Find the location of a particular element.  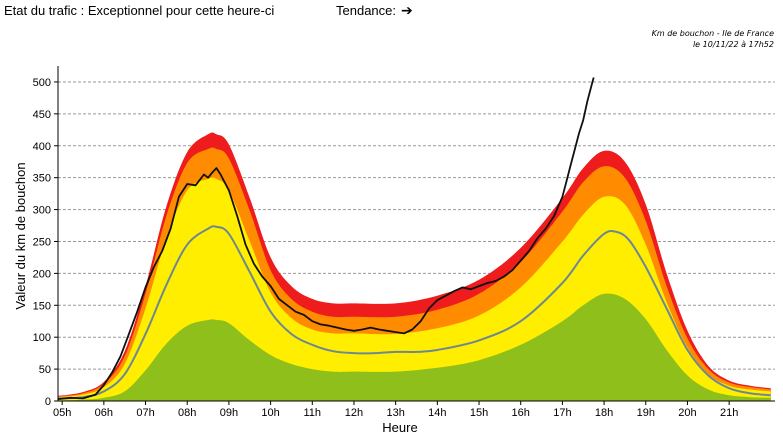

x-tick-label: 16h is located at coordinates (521, 413).